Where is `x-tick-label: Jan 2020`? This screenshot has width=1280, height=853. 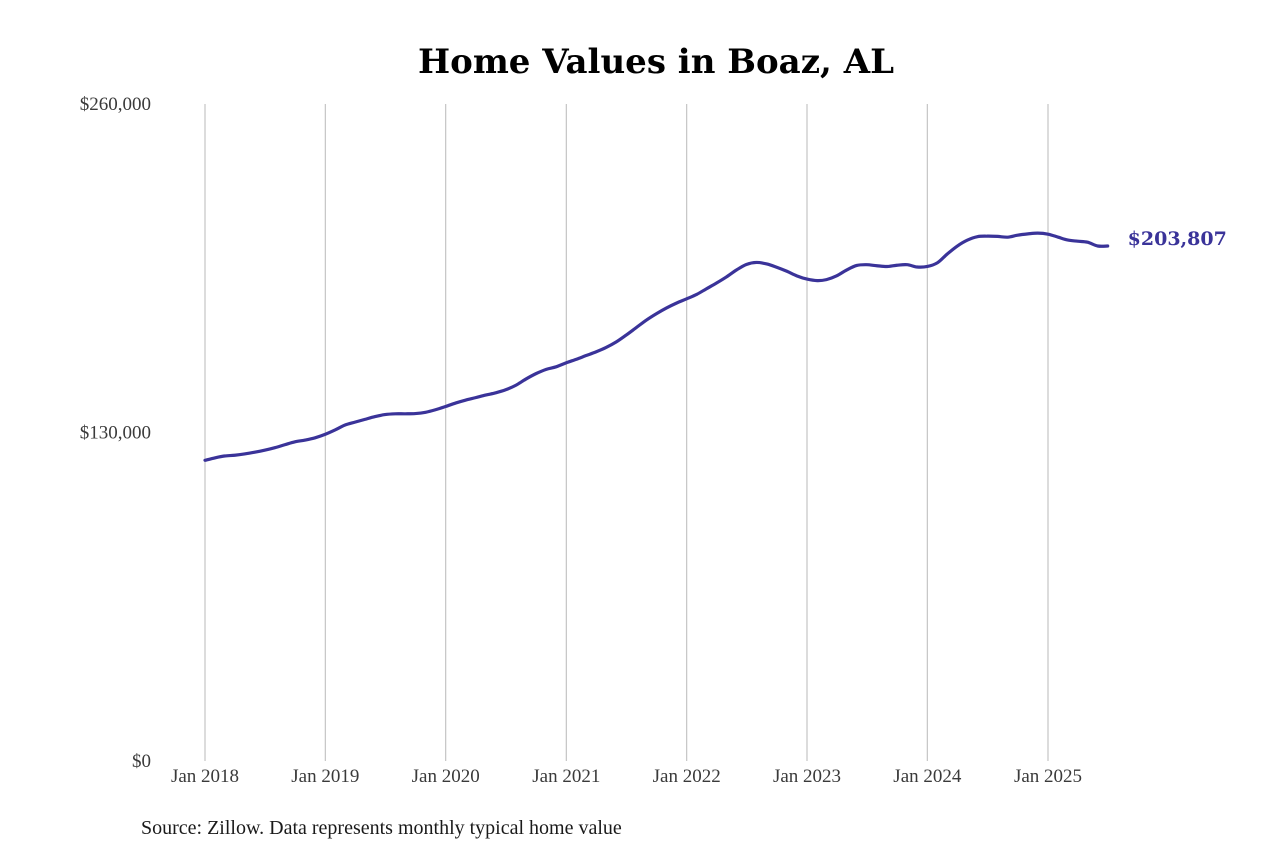
x-tick-label: Jan 2020 is located at coordinates (446, 776).